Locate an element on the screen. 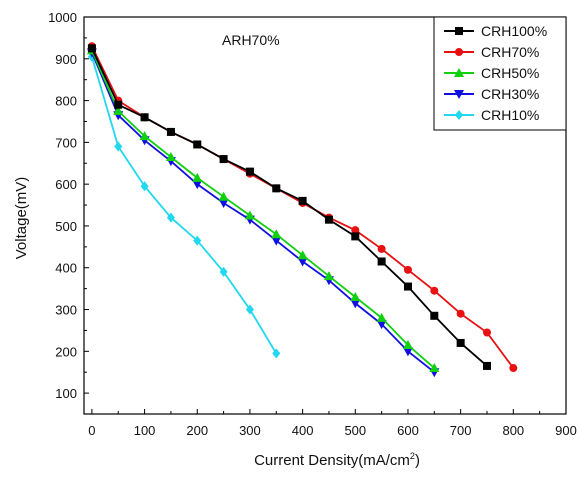 This screenshot has width=580, height=483. x-tick-label: 700 is located at coordinates (461, 430).